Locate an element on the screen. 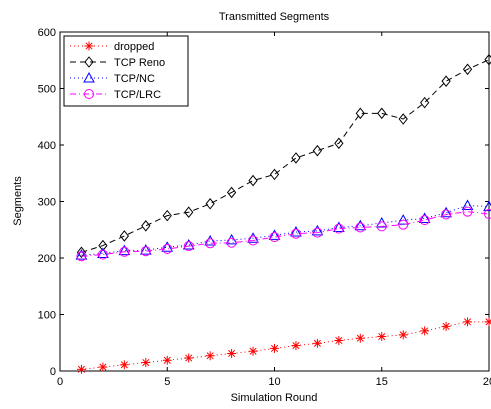  y-axis-label: Segments is located at coordinates (18, 201).